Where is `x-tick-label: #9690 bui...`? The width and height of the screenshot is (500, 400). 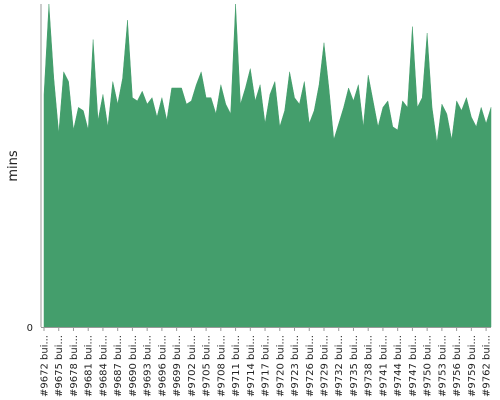 x-tick-label: #9690 bui... is located at coordinates (133, 366).